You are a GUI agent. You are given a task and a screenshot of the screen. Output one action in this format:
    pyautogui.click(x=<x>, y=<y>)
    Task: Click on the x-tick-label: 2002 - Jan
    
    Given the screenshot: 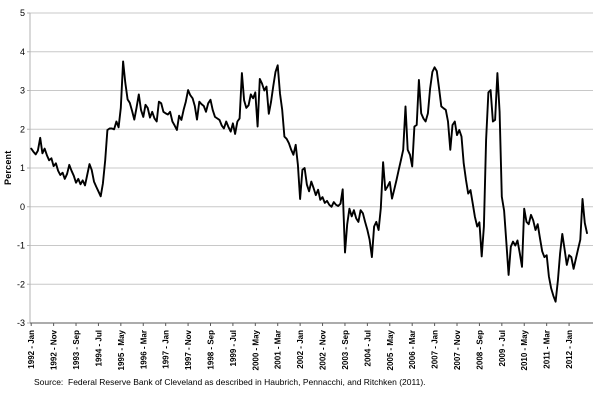 What is the action you would take?
    pyautogui.click(x=300, y=349)
    